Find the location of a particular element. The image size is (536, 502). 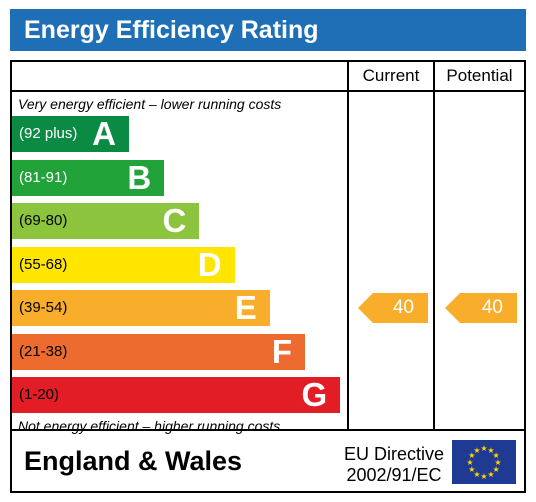

band-e-range: (39-54) is located at coordinates (43, 307).